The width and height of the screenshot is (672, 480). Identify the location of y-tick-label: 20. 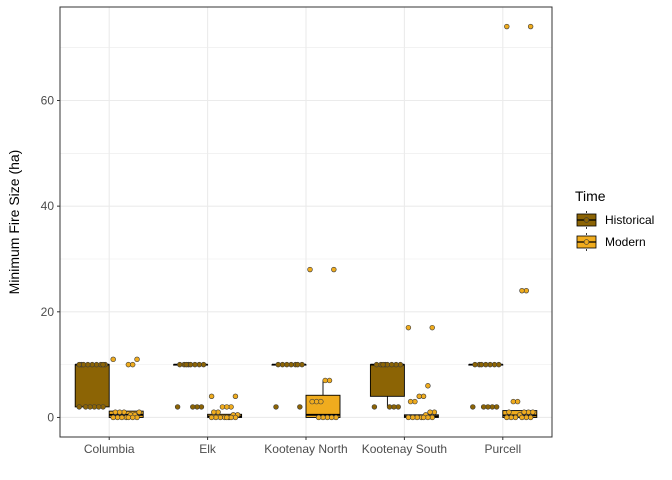
(48, 312).